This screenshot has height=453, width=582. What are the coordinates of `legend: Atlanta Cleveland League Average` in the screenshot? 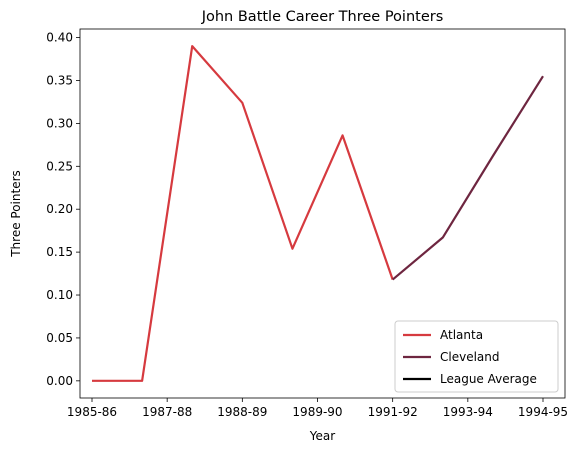 It's located at (476, 356).